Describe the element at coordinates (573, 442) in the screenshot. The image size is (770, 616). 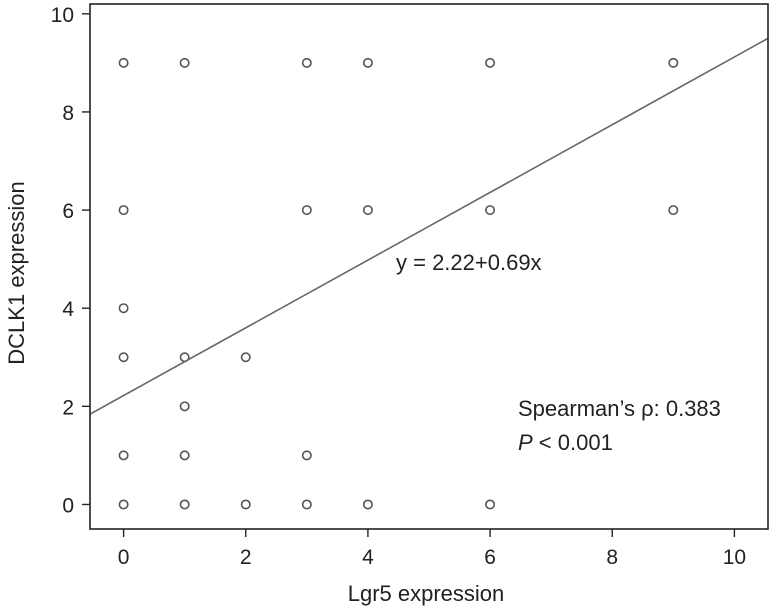
I see `p-value-text: < 0.001` at that location.